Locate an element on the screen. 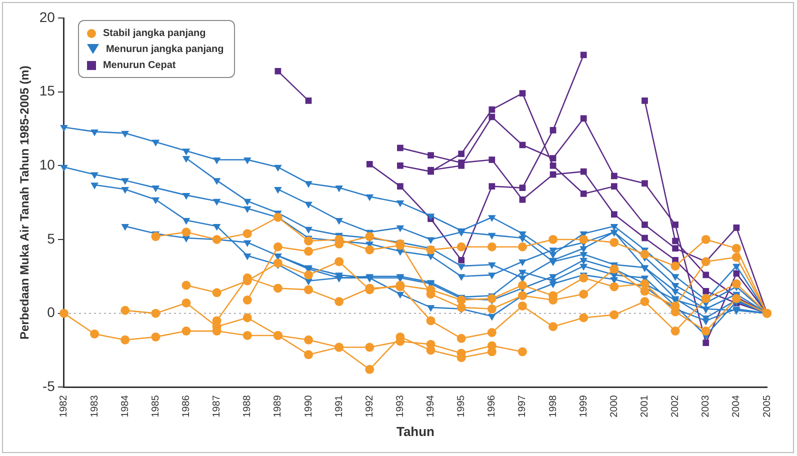 This screenshot has height=456, width=797. y-axis-title: Perbedaan Muka Air Tanah Tahun 1985-2005 (m) is located at coordinates (25, 203).